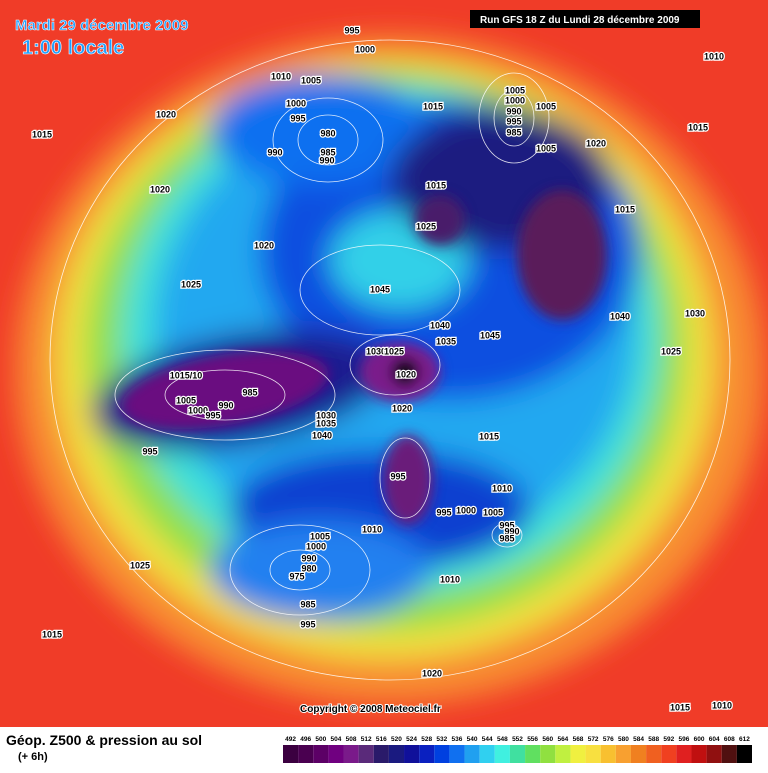  What do you see at coordinates (714, 739) in the screenshot?
I see `scale-label: 604` at bounding box center [714, 739].